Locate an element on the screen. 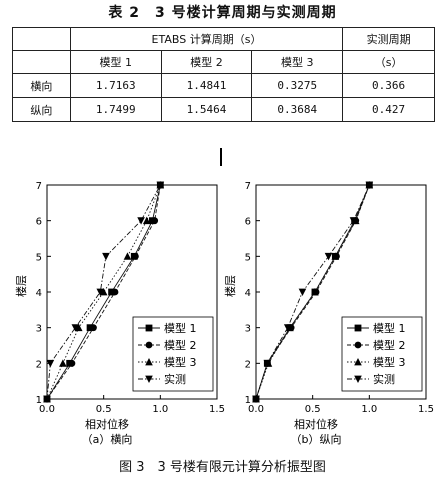 The height and width of the screenshot is (479, 445). table-row: 横向 1.7163 1.4841 0.3275 0.366 is located at coordinates (223, 85).